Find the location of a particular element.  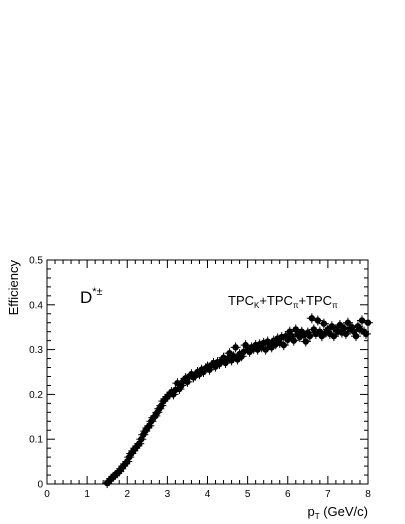

x-tick-label: 7 is located at coordinates (328, 494).